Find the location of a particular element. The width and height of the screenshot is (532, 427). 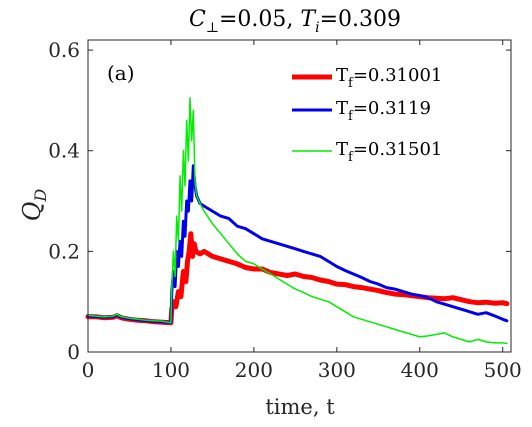

x-axis-label: time, t is located at coordinates (300, 407).